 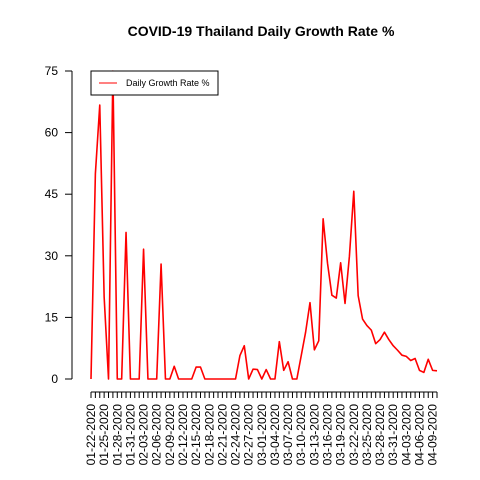 I want to click on x-tick-label: 02-06-2020, so click(x=157, y=435).